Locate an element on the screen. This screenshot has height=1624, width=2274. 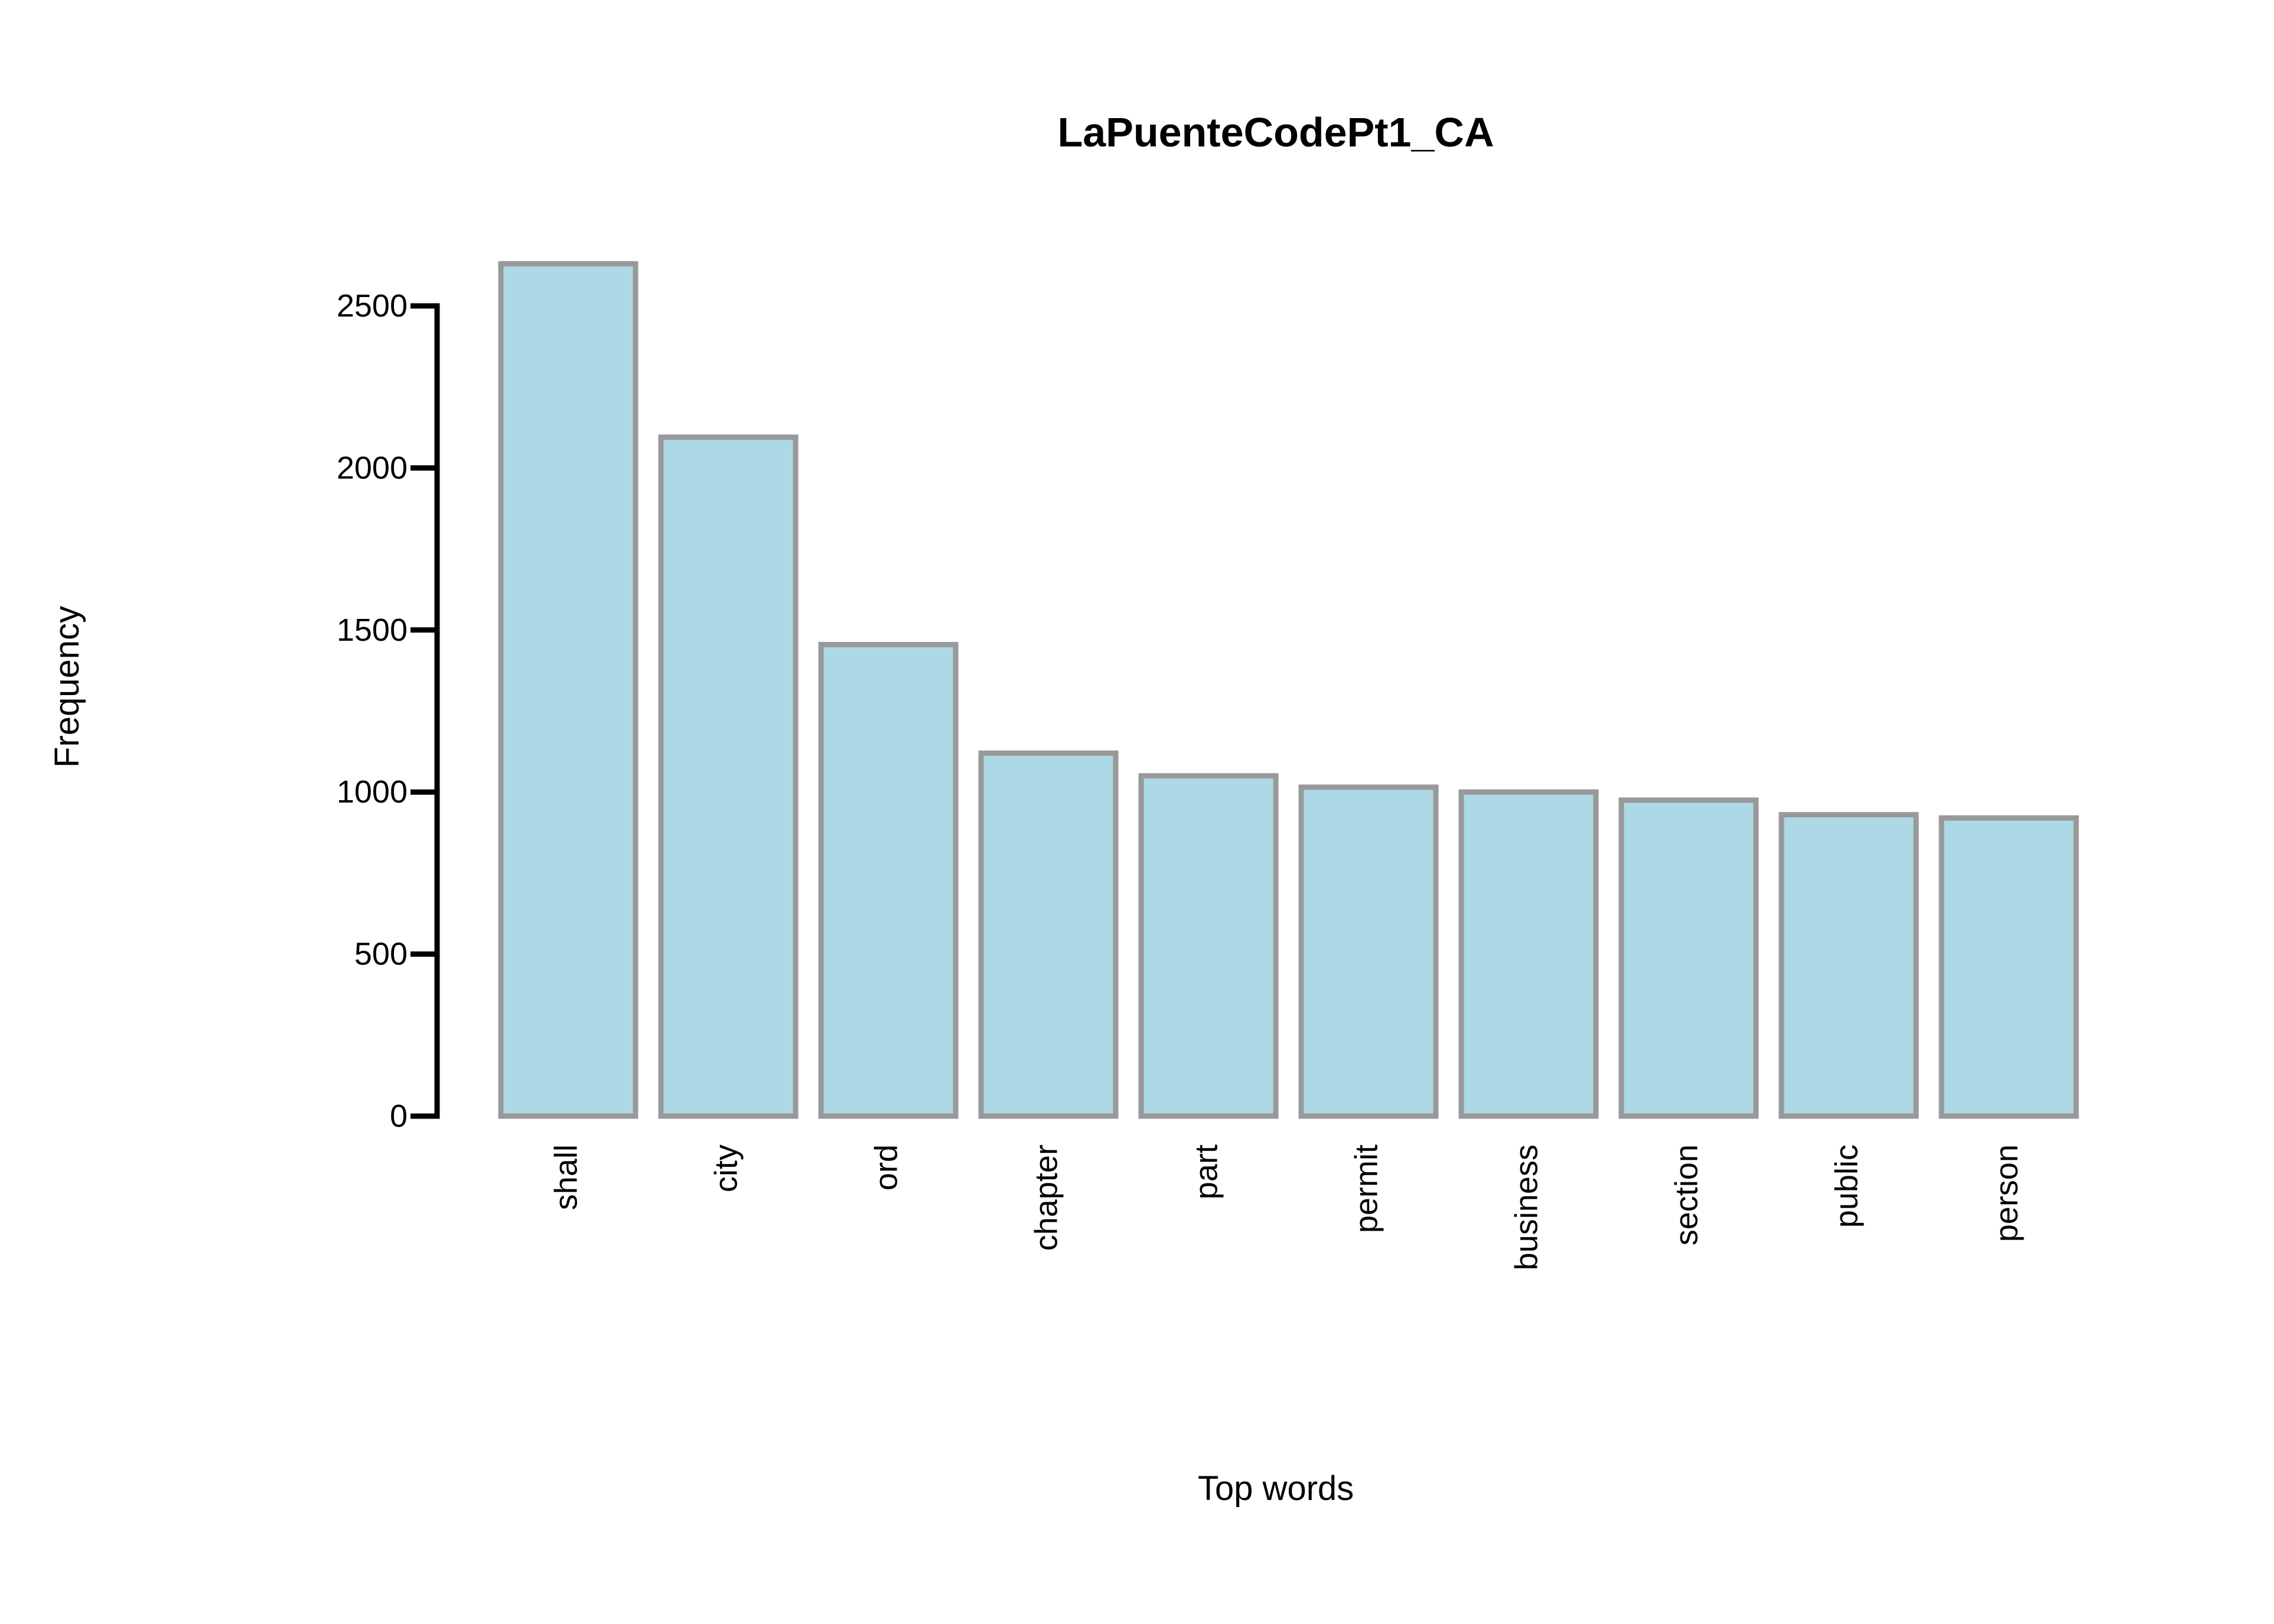
bar-city is located at coordinates (728, 777).